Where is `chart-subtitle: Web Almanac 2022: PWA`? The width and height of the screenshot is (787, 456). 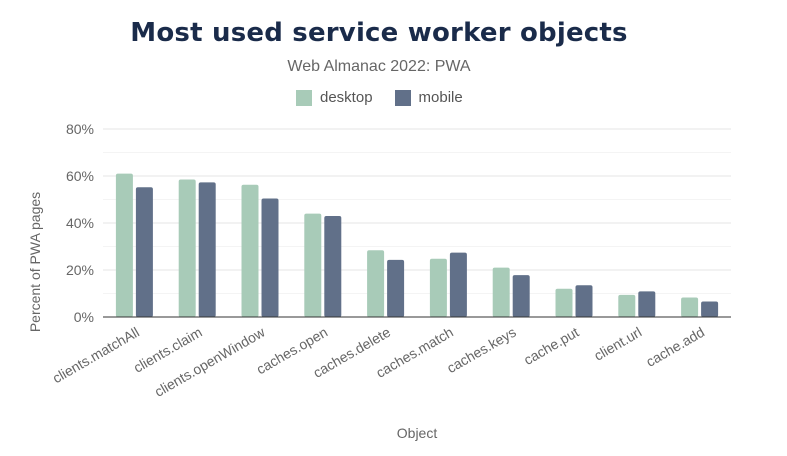 chart-subtitle: Web Almanac 2022: PWA is located at coordinates (379, 66).